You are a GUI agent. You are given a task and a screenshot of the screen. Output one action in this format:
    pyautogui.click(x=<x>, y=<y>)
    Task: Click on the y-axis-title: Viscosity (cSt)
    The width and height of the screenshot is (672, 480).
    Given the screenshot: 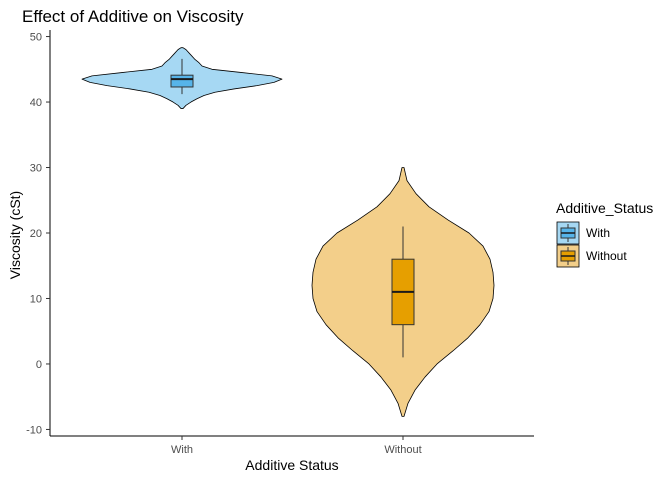 What is the action you would take?
    pyautogui.click(x=15, y=235)
    